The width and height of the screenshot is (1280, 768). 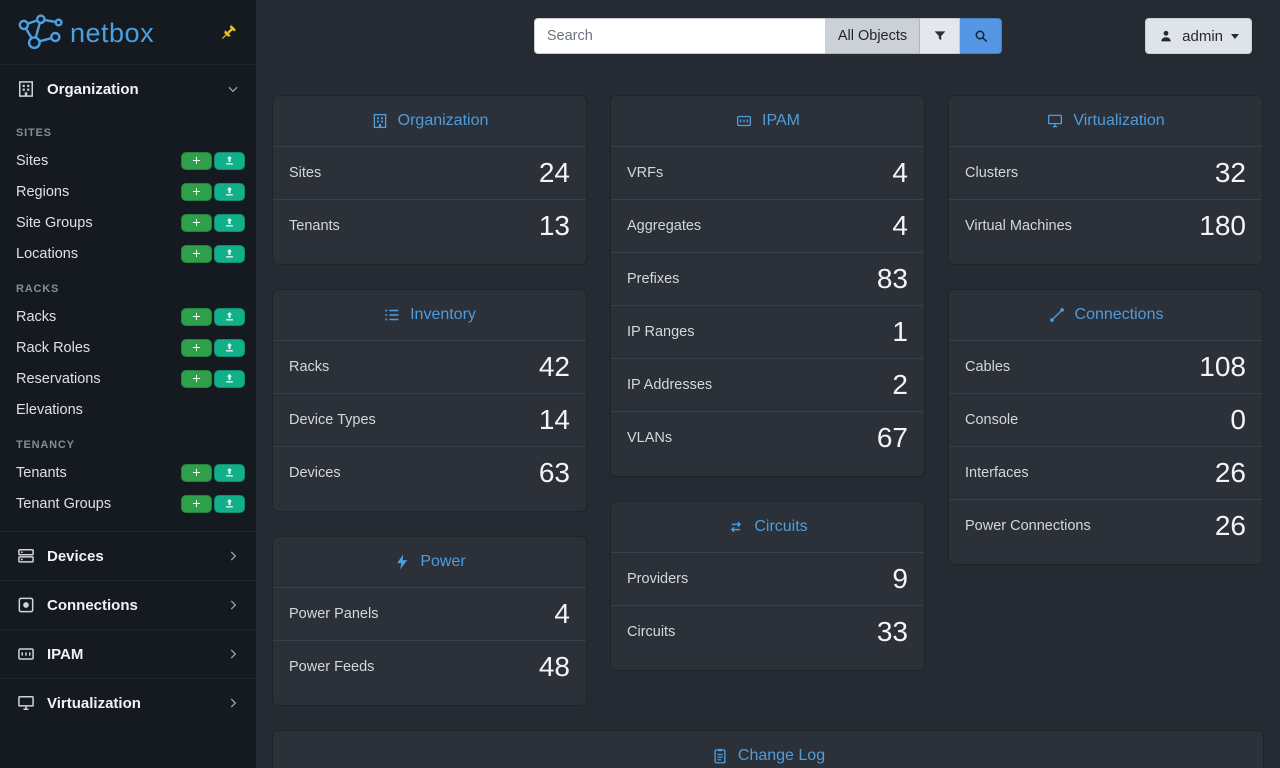 What do you see at coordinates (992, 420) in the screenshot?
I see `stat-label: Console` at bounding box center [992, 420].